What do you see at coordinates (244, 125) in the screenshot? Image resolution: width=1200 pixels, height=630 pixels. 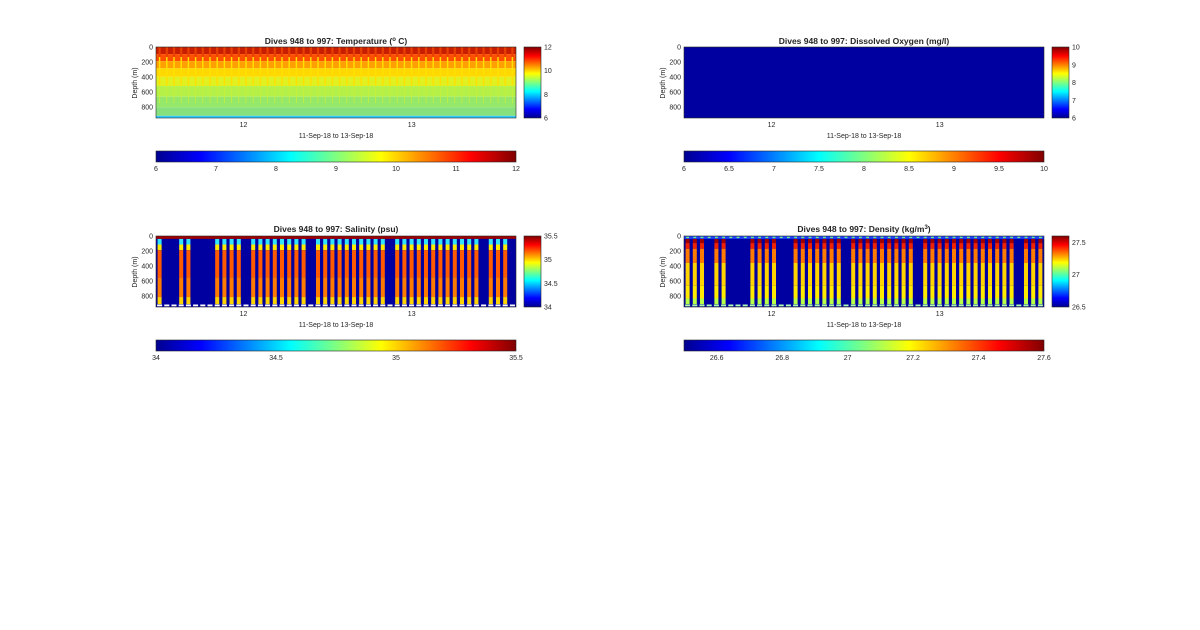 I see `x-tick-label: 12` at bounding box center [244, 125].